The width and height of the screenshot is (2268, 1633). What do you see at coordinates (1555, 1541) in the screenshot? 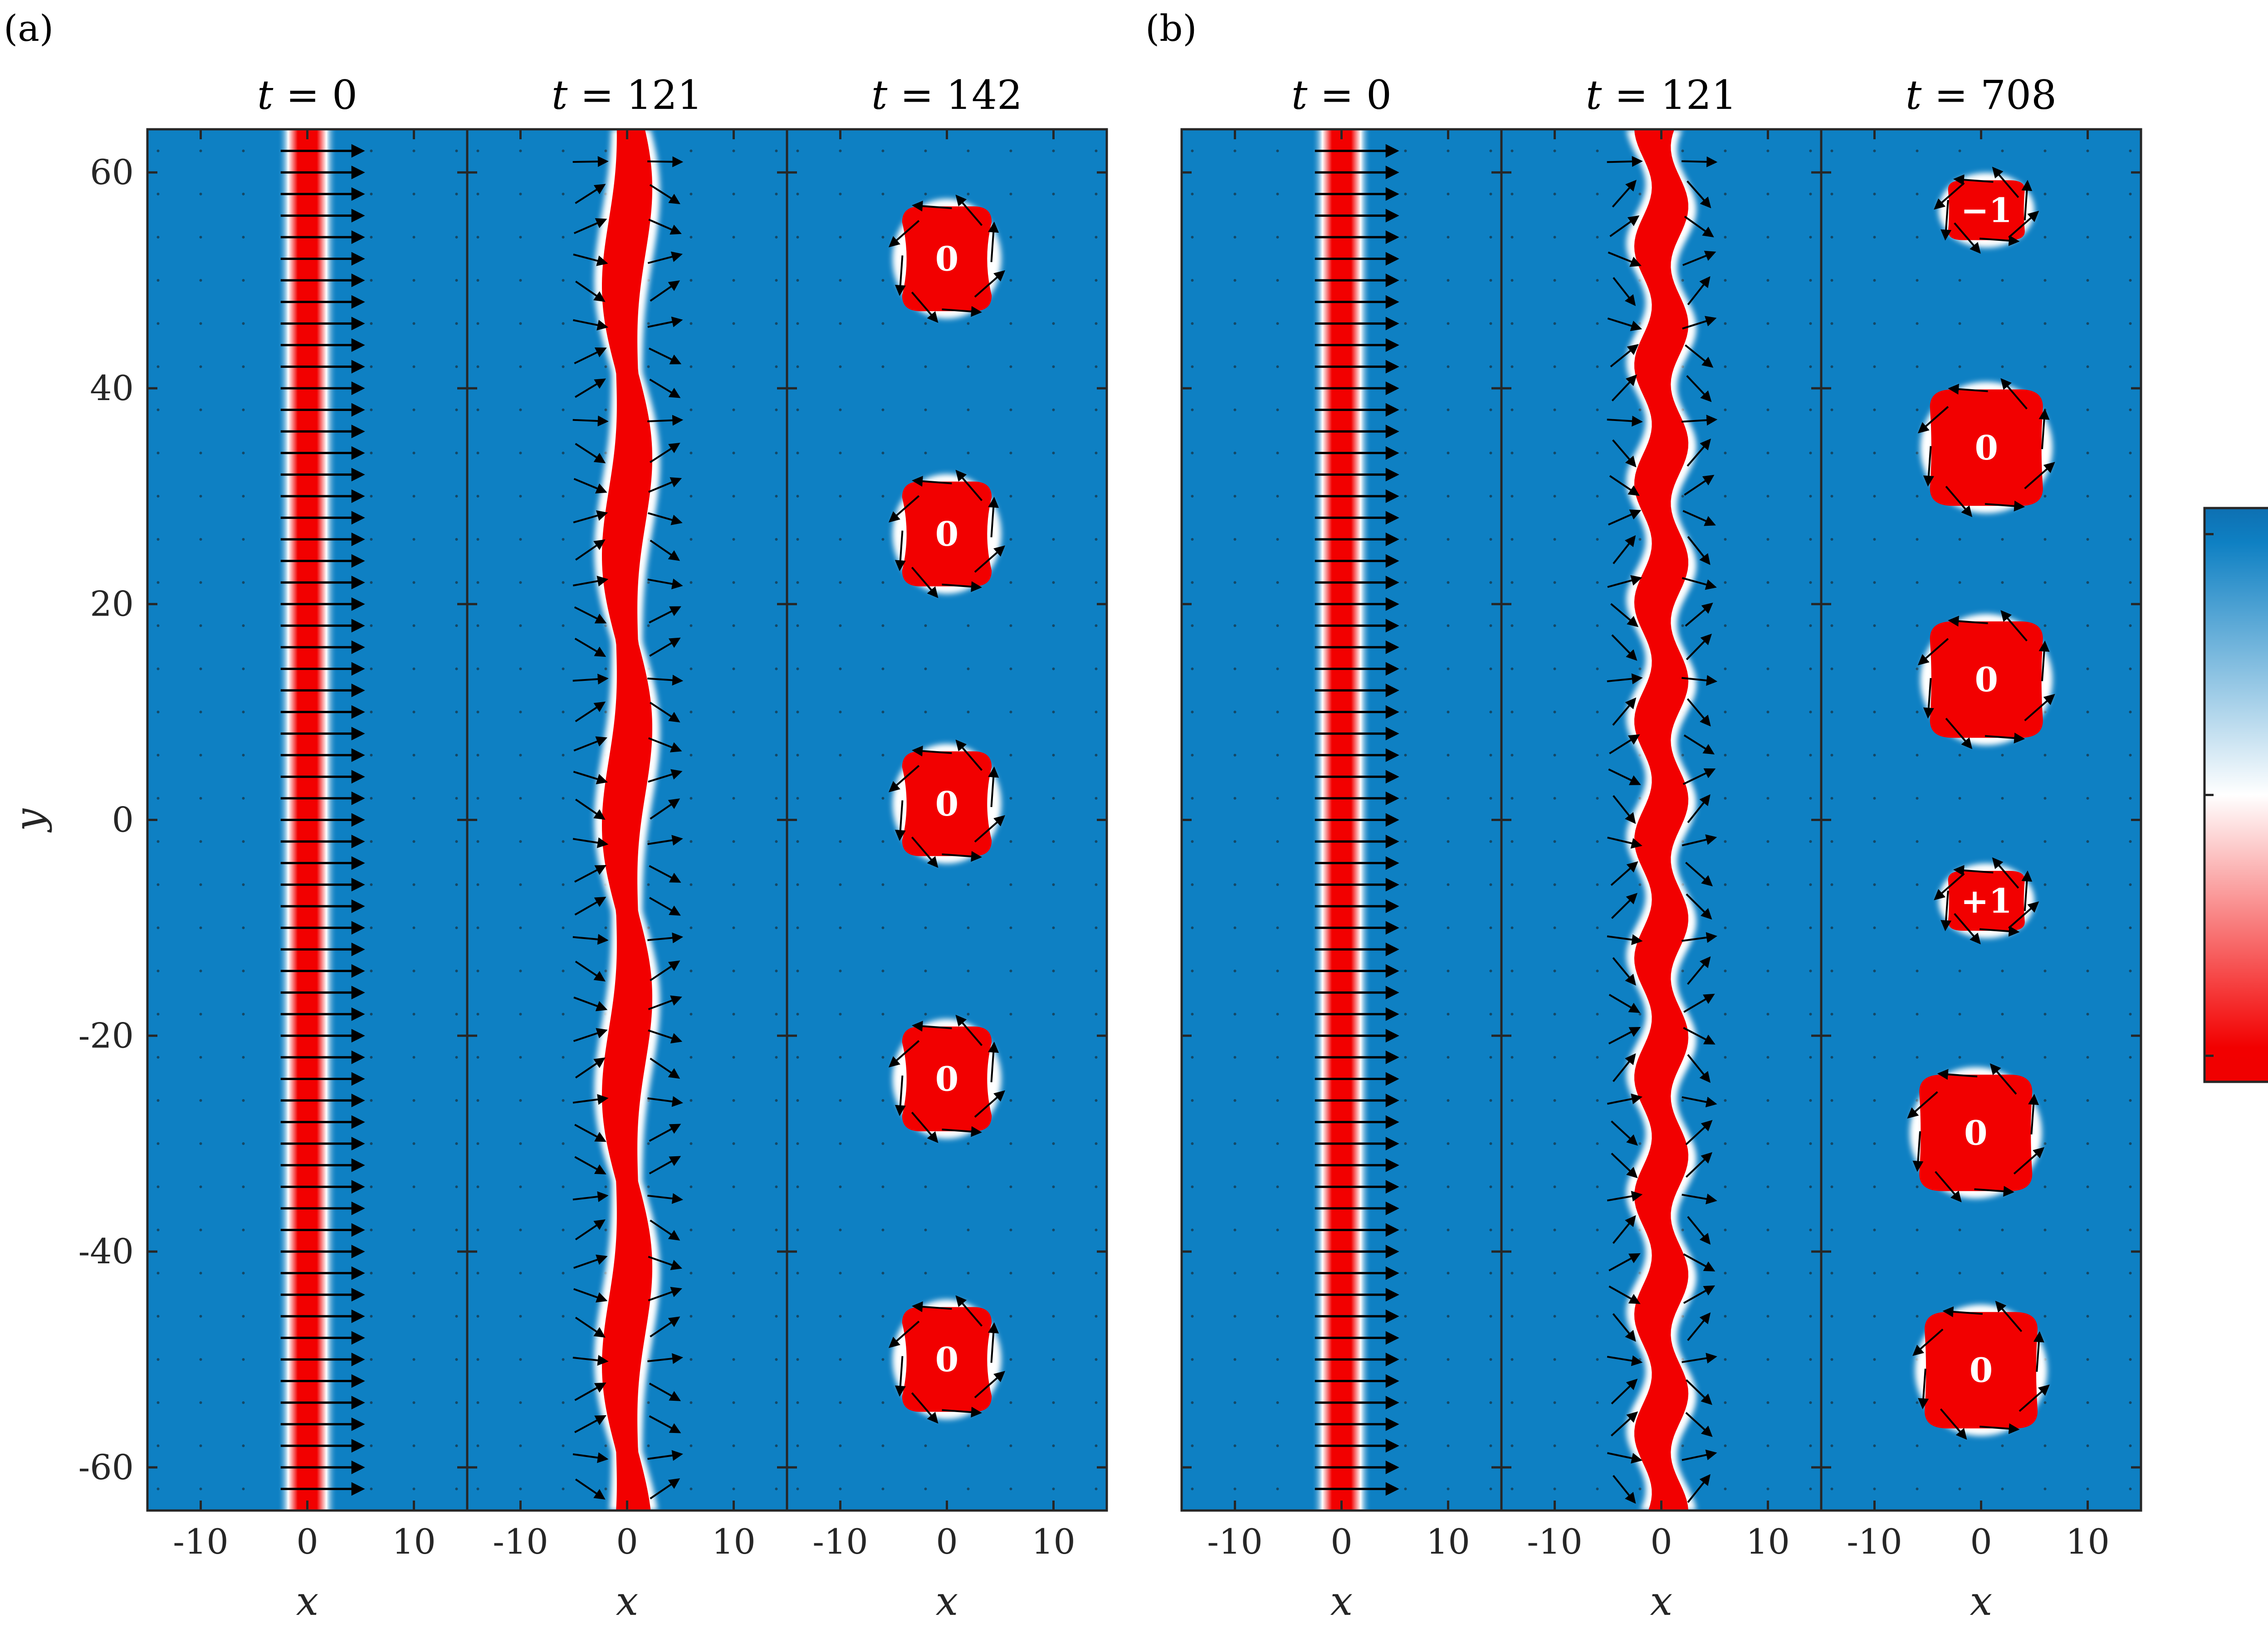
I see `x-tick-label: -10` at bounding box center [1555, 1541].